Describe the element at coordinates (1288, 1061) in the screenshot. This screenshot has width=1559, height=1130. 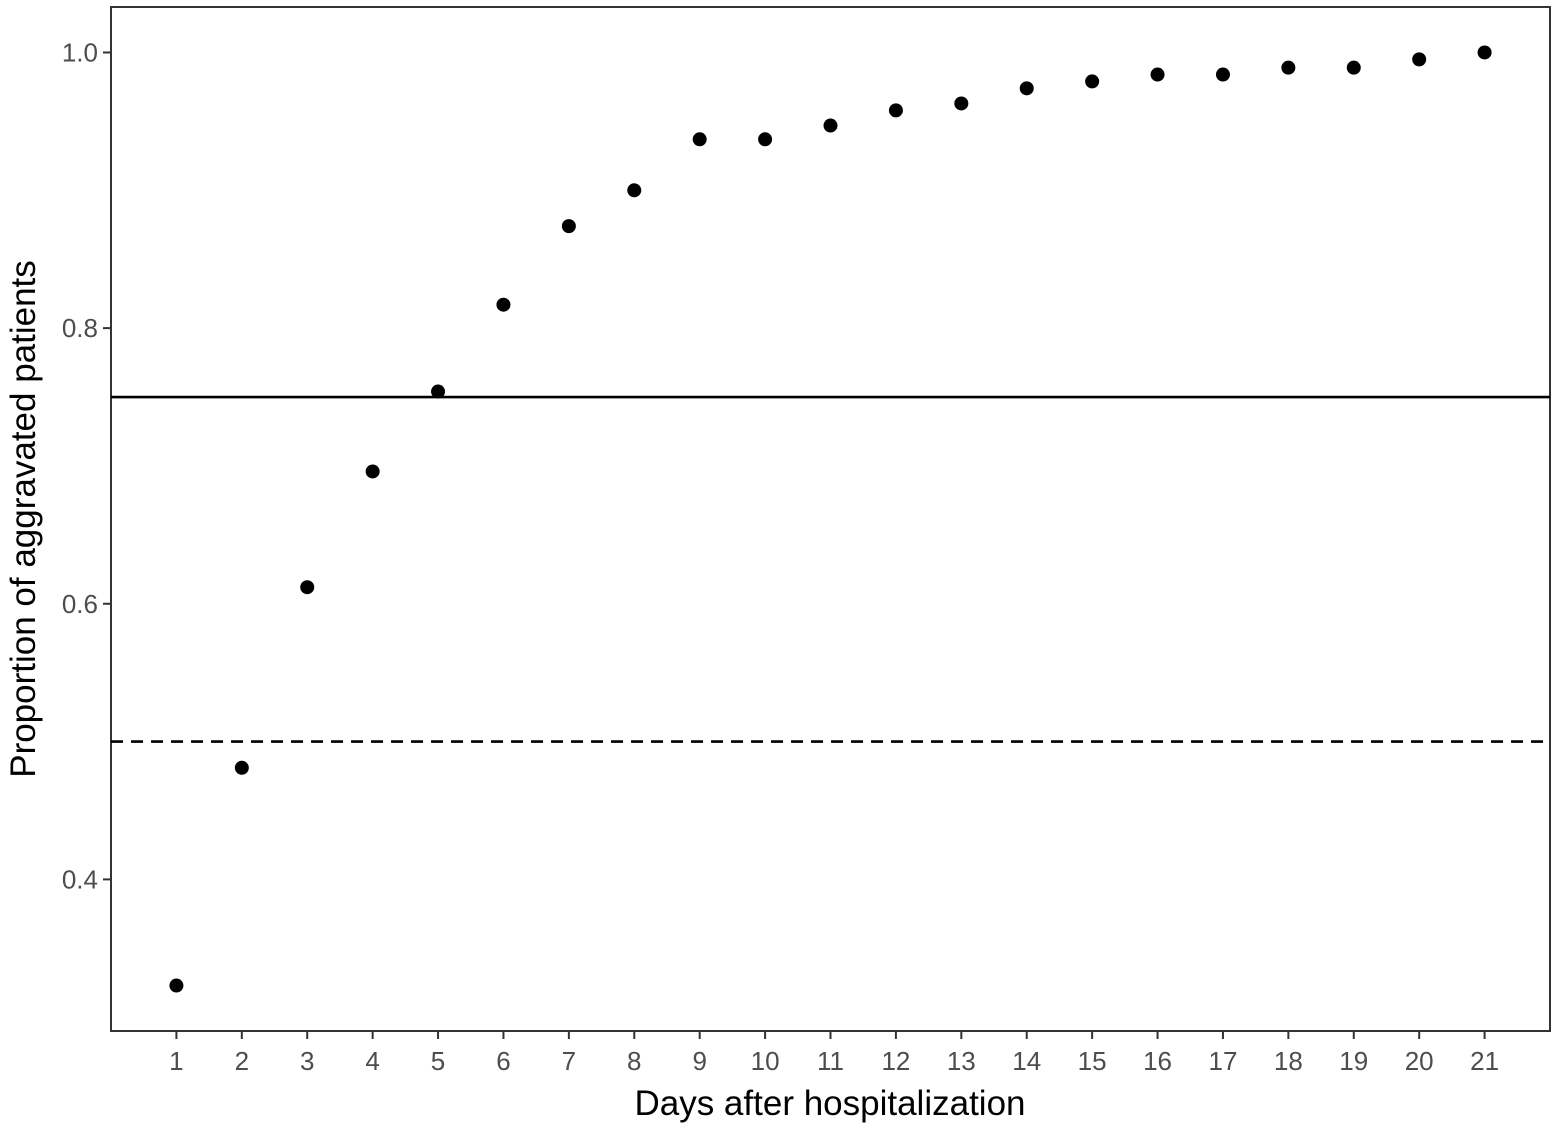
I see `x-tick-label: 18` at that location.